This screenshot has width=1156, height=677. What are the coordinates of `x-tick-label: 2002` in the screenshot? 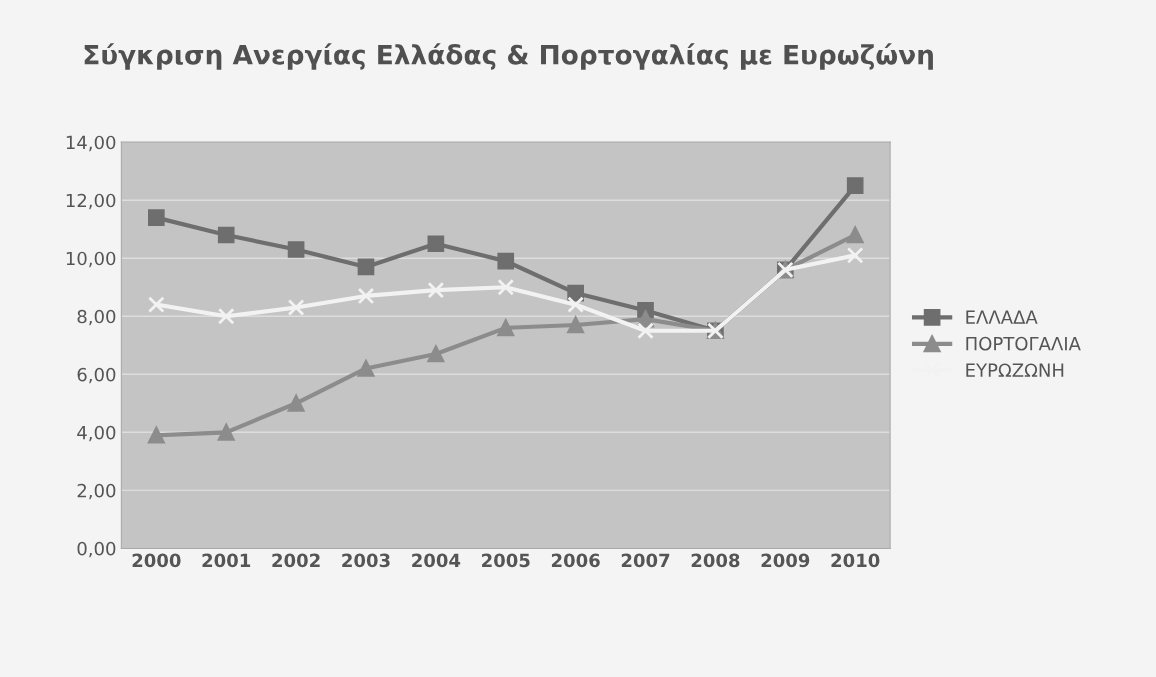 It's located at (296, 560).